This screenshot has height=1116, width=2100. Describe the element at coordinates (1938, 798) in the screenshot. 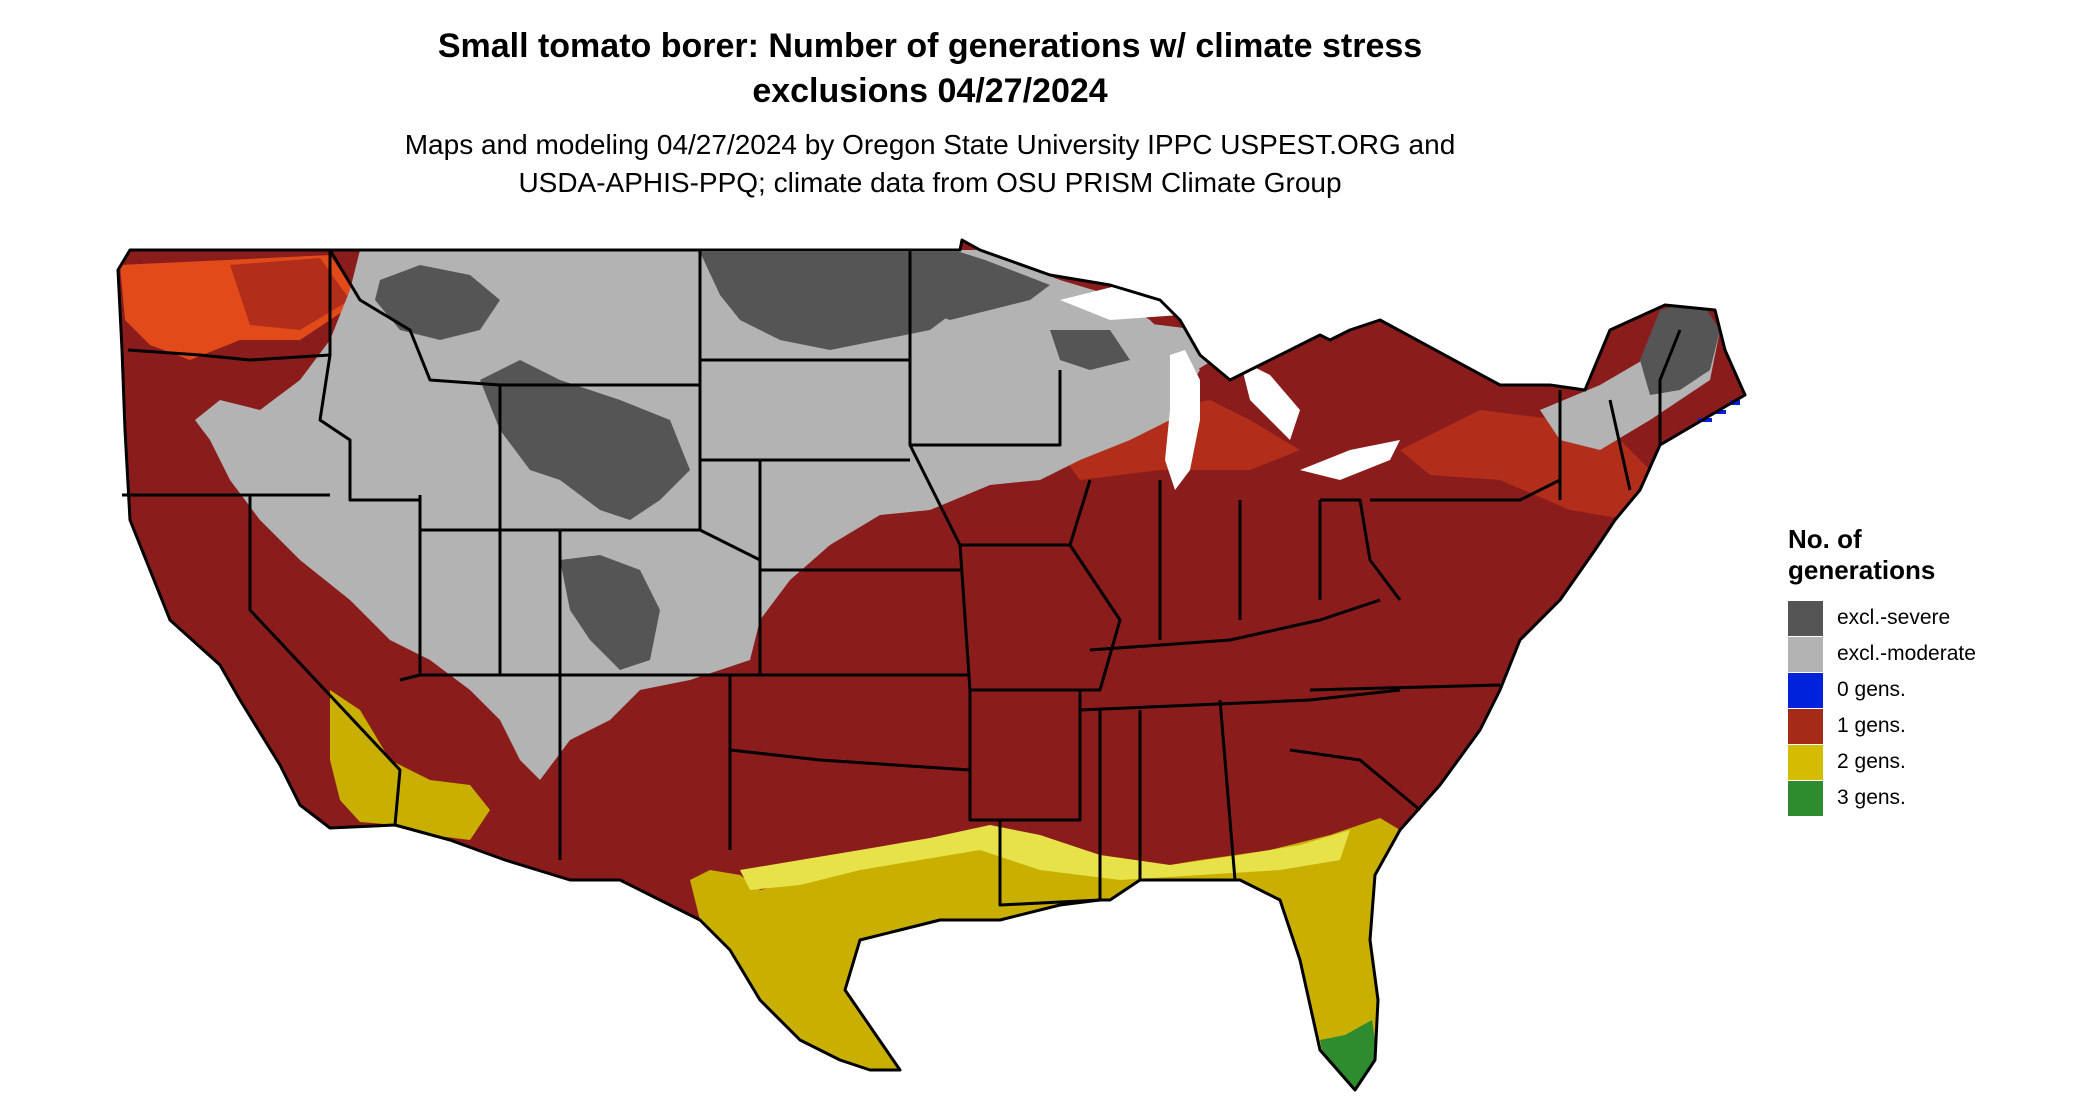

I see `legend-item: 3 gens.` at that location.